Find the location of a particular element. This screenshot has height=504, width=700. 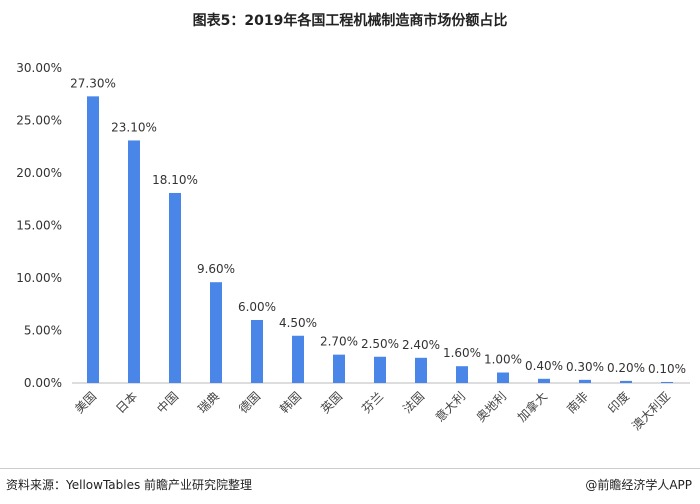

data-label: 0.40% is located at coordinates (544, 366).